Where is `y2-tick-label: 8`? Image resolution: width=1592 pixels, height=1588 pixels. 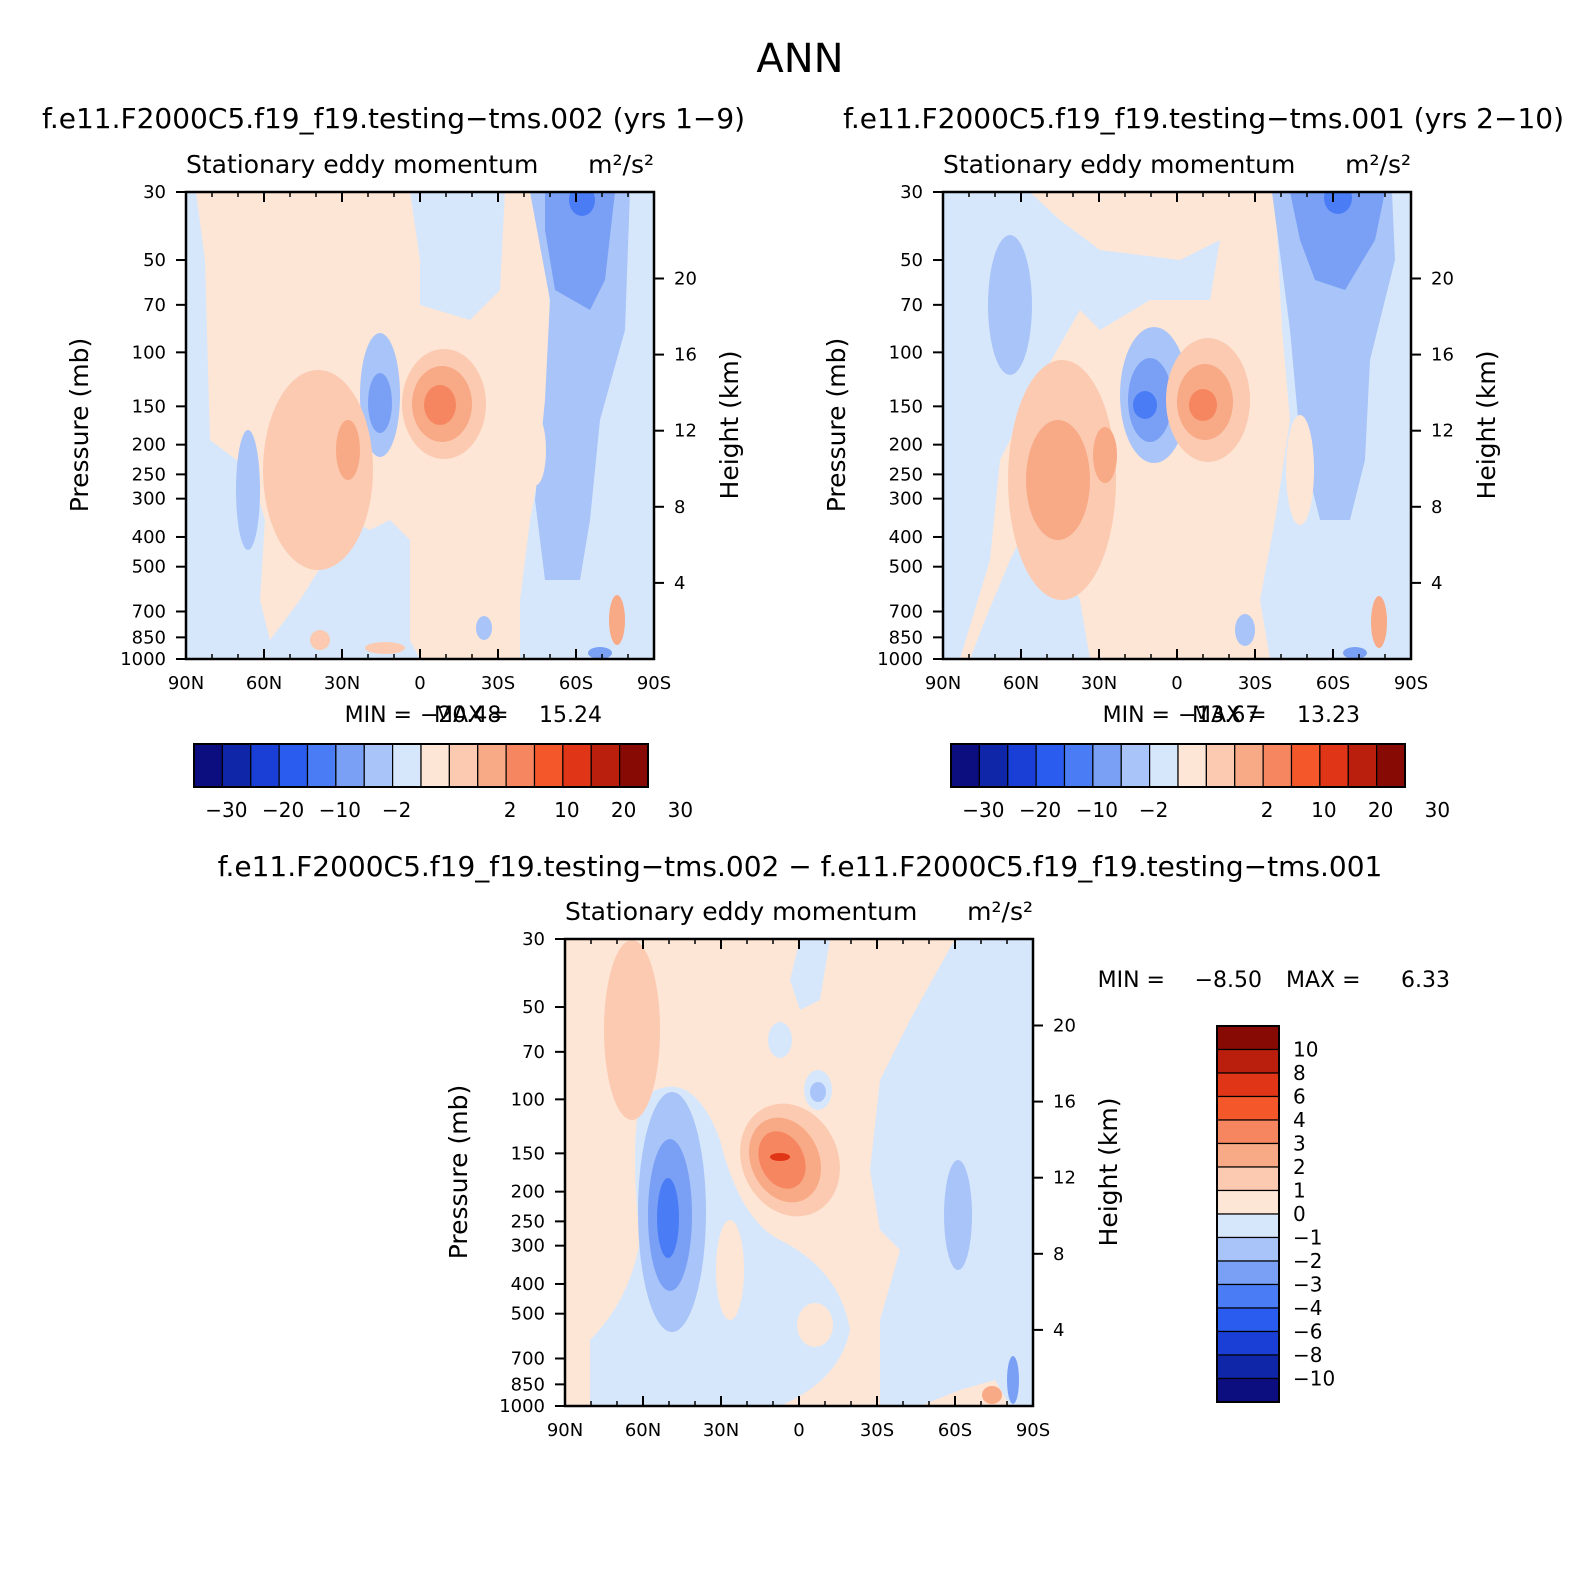
y2-tick-label: 8 is located at coordinates (1436, 507).